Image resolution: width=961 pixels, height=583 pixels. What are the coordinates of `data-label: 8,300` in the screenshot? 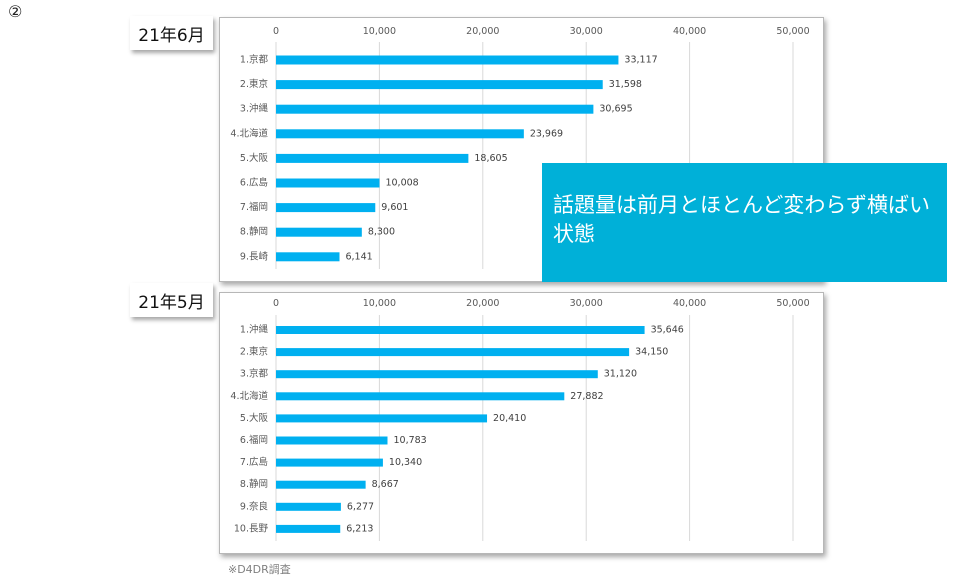 It's located at (381, 232).